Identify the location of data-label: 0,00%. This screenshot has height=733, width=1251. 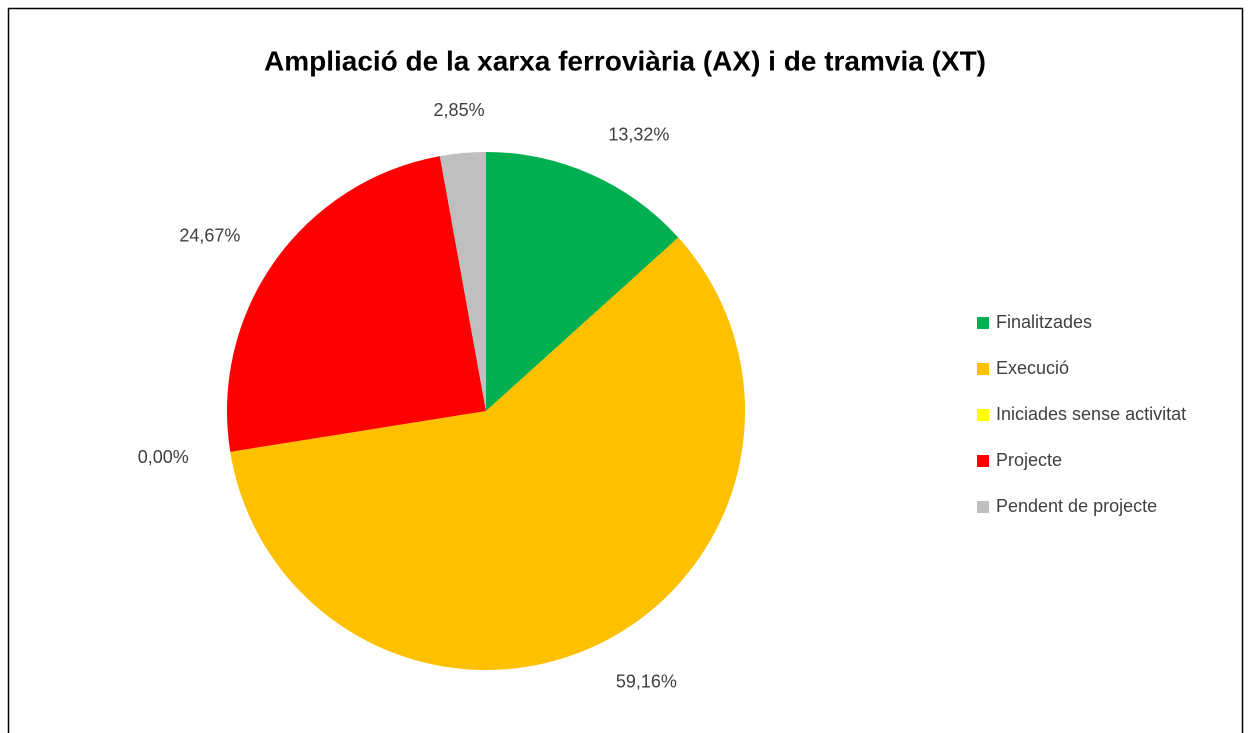
(163, 457).